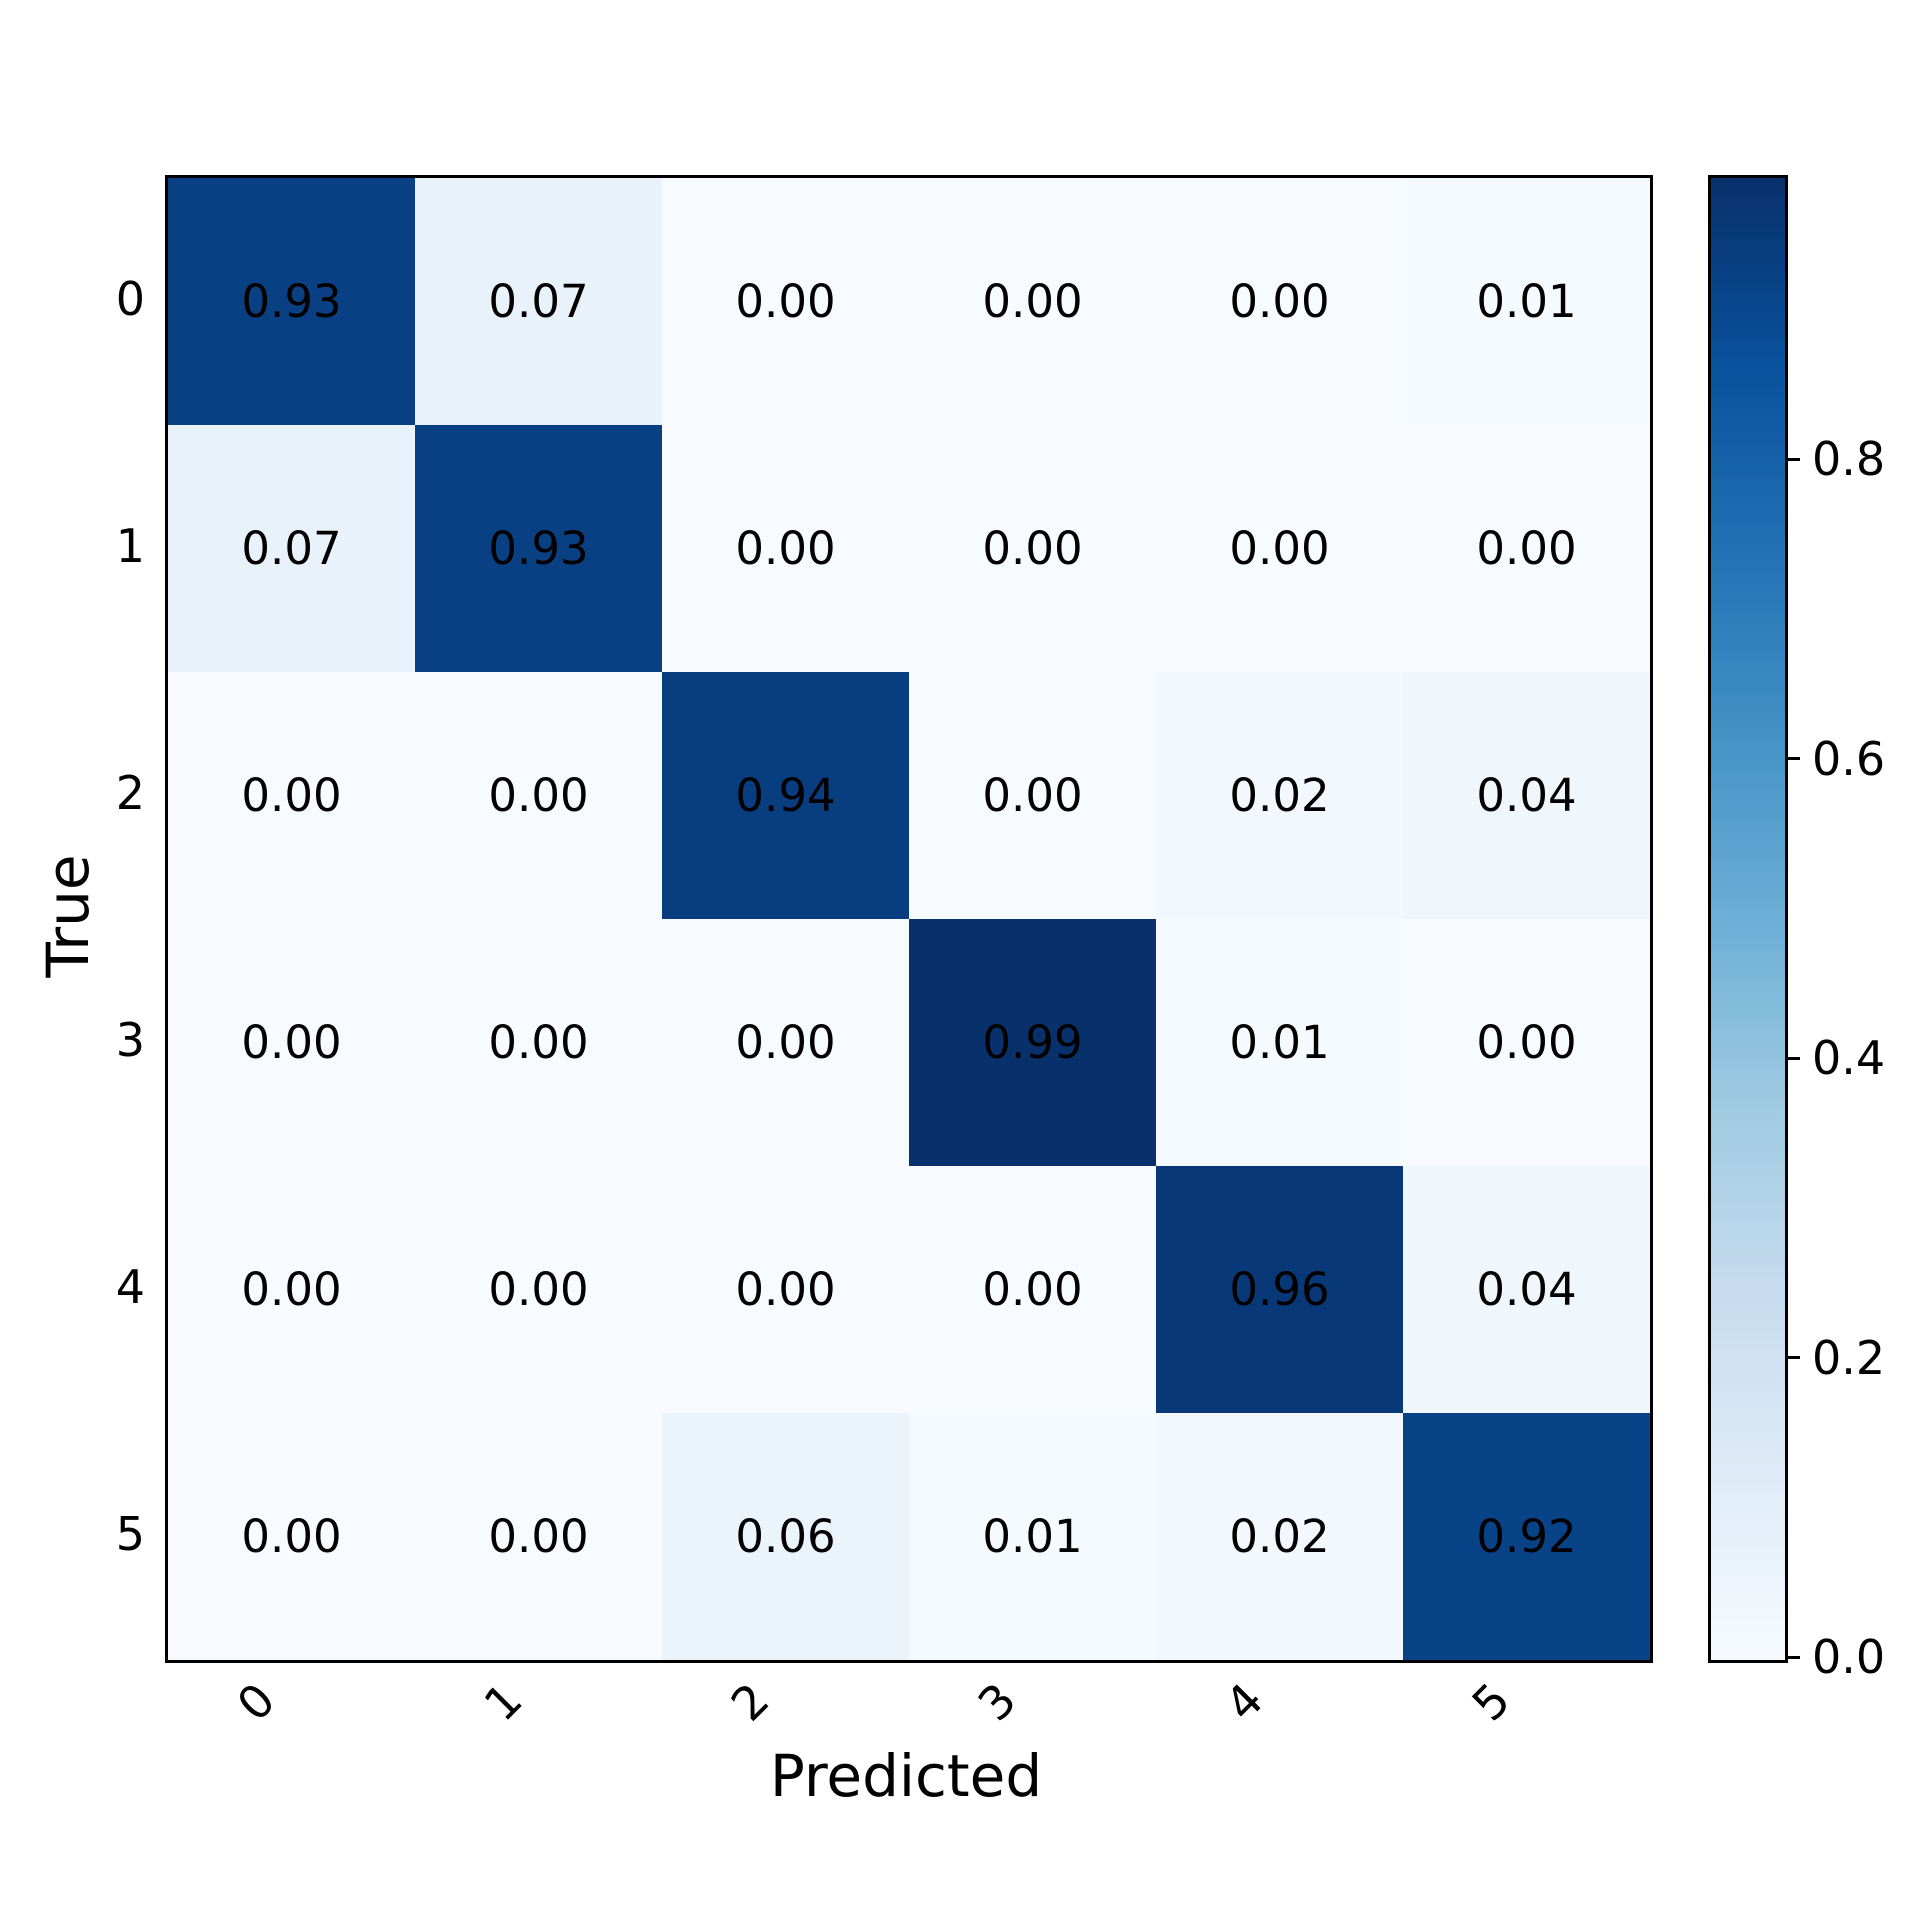  Describe the element at coordinates (130, 1286) in the screenshot. I see `y-tick-label-4: 4` at that location.